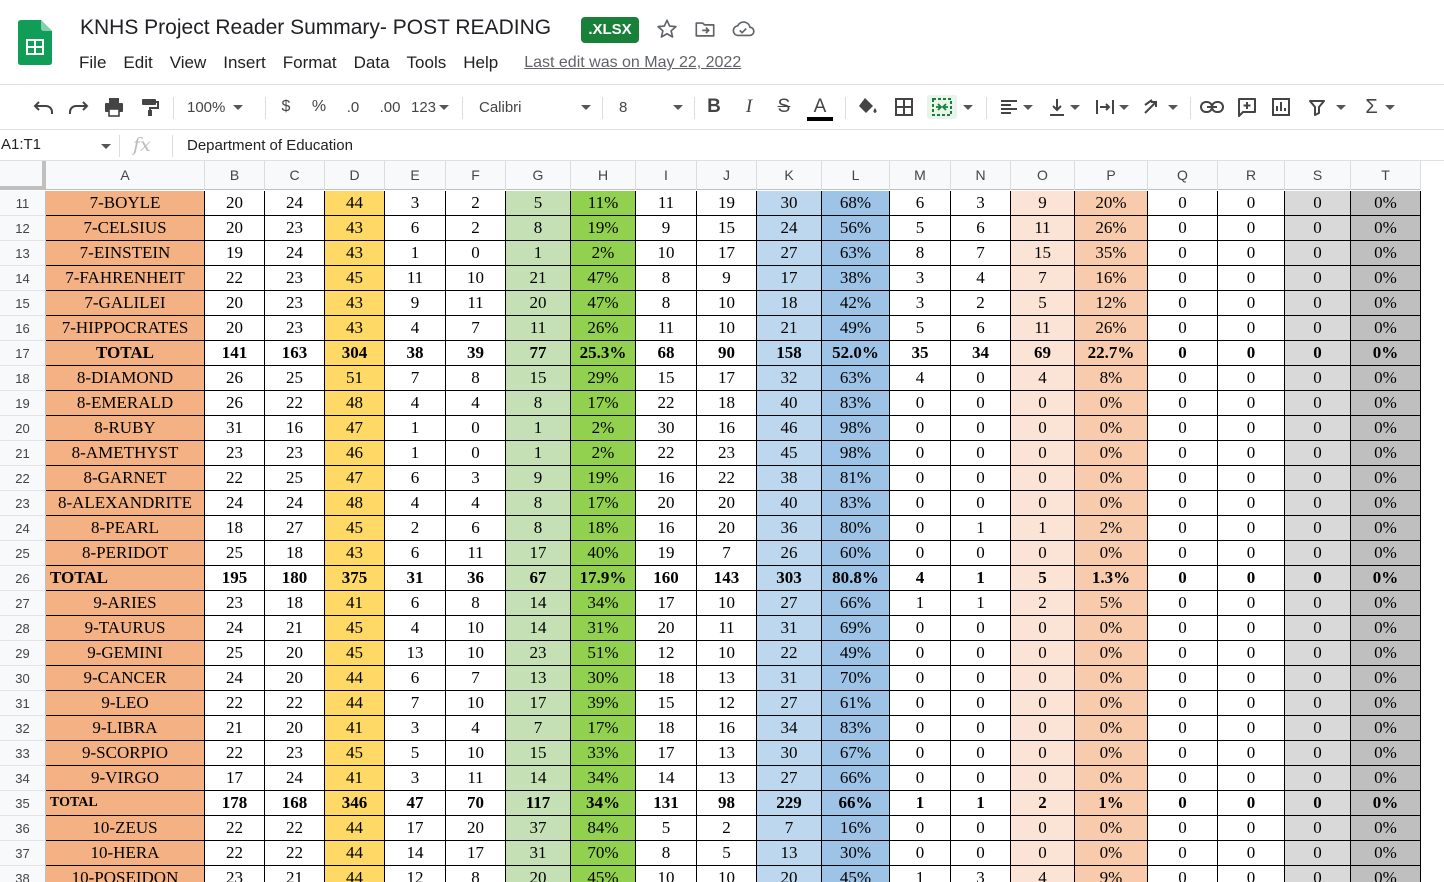 The width and height of the screenshot is (1444, 882). What do you see at coordinates (538, 753) in the screenshot?
I see `cell-g: 15` at bounding box center [538, 753].